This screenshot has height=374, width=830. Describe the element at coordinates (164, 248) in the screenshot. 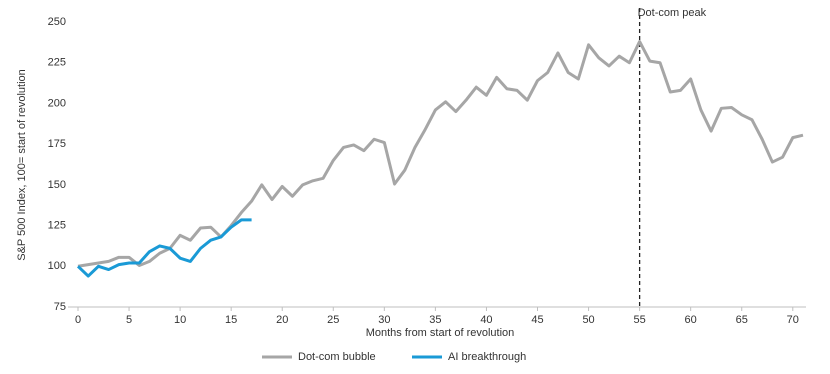

I see `series-line` at that location.